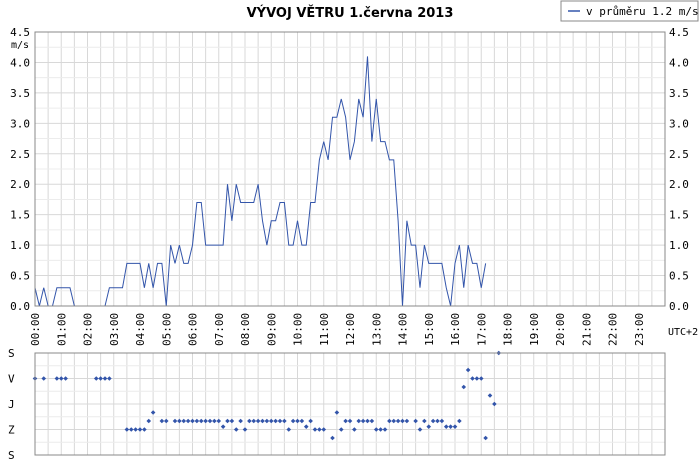  What do you see at coordinates (61, 329) in the screenshot?
I see `time-tick-label: 01:00` at bounding box center [61, 329].